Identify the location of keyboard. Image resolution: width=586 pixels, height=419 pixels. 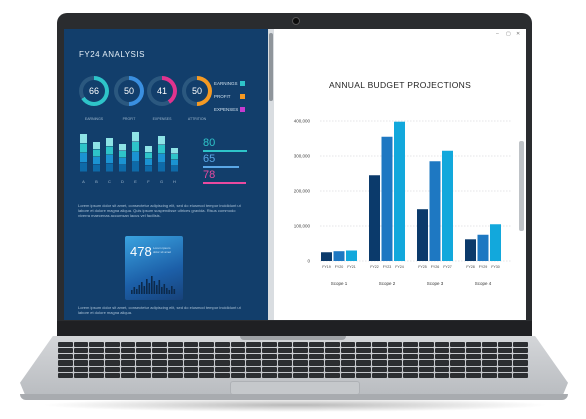
(293, 360).